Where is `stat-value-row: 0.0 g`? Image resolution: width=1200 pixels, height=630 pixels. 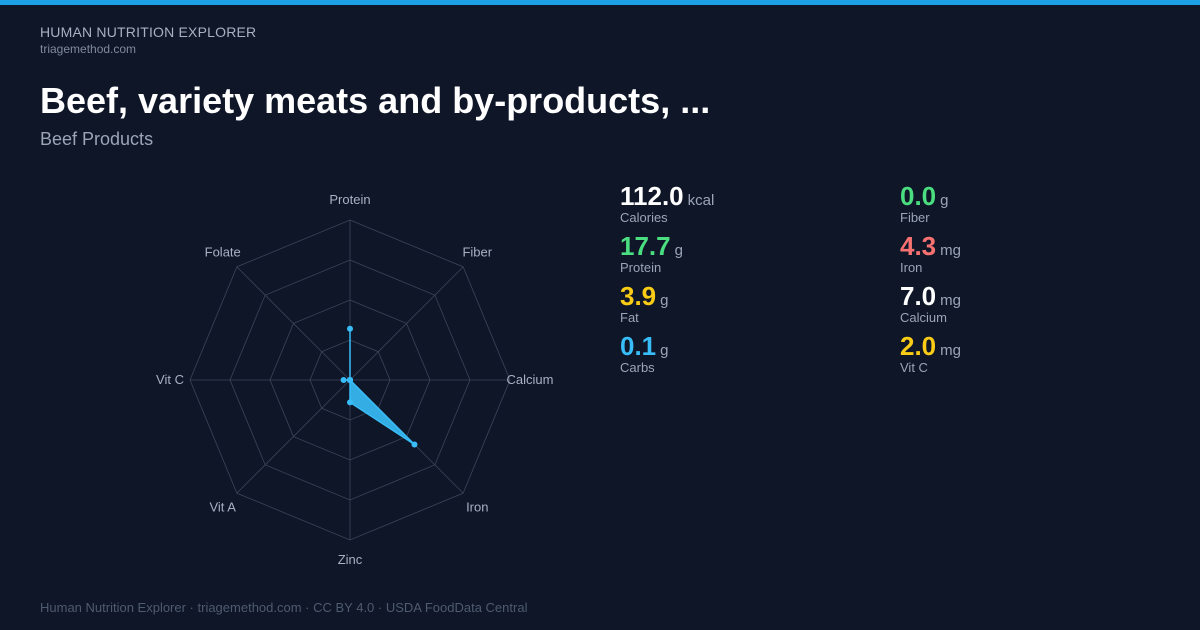
stat-value-row: 0.0 g is located at coordinates (924, 196).